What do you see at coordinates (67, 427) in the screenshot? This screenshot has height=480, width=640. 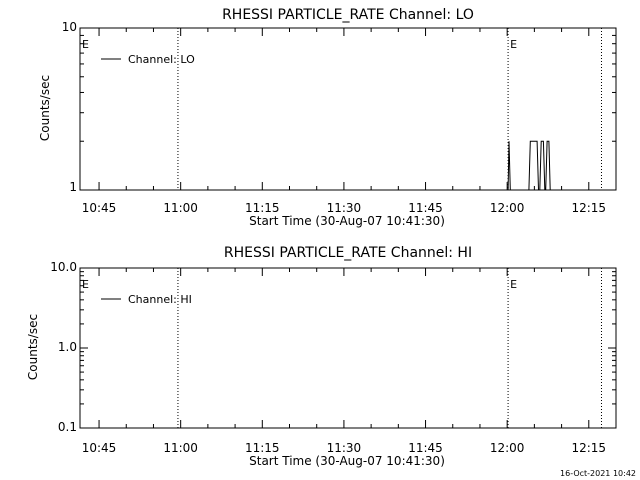 I see `panel-hi-ytick-label-0-1: 0.1` at bounding box center [67, 427].